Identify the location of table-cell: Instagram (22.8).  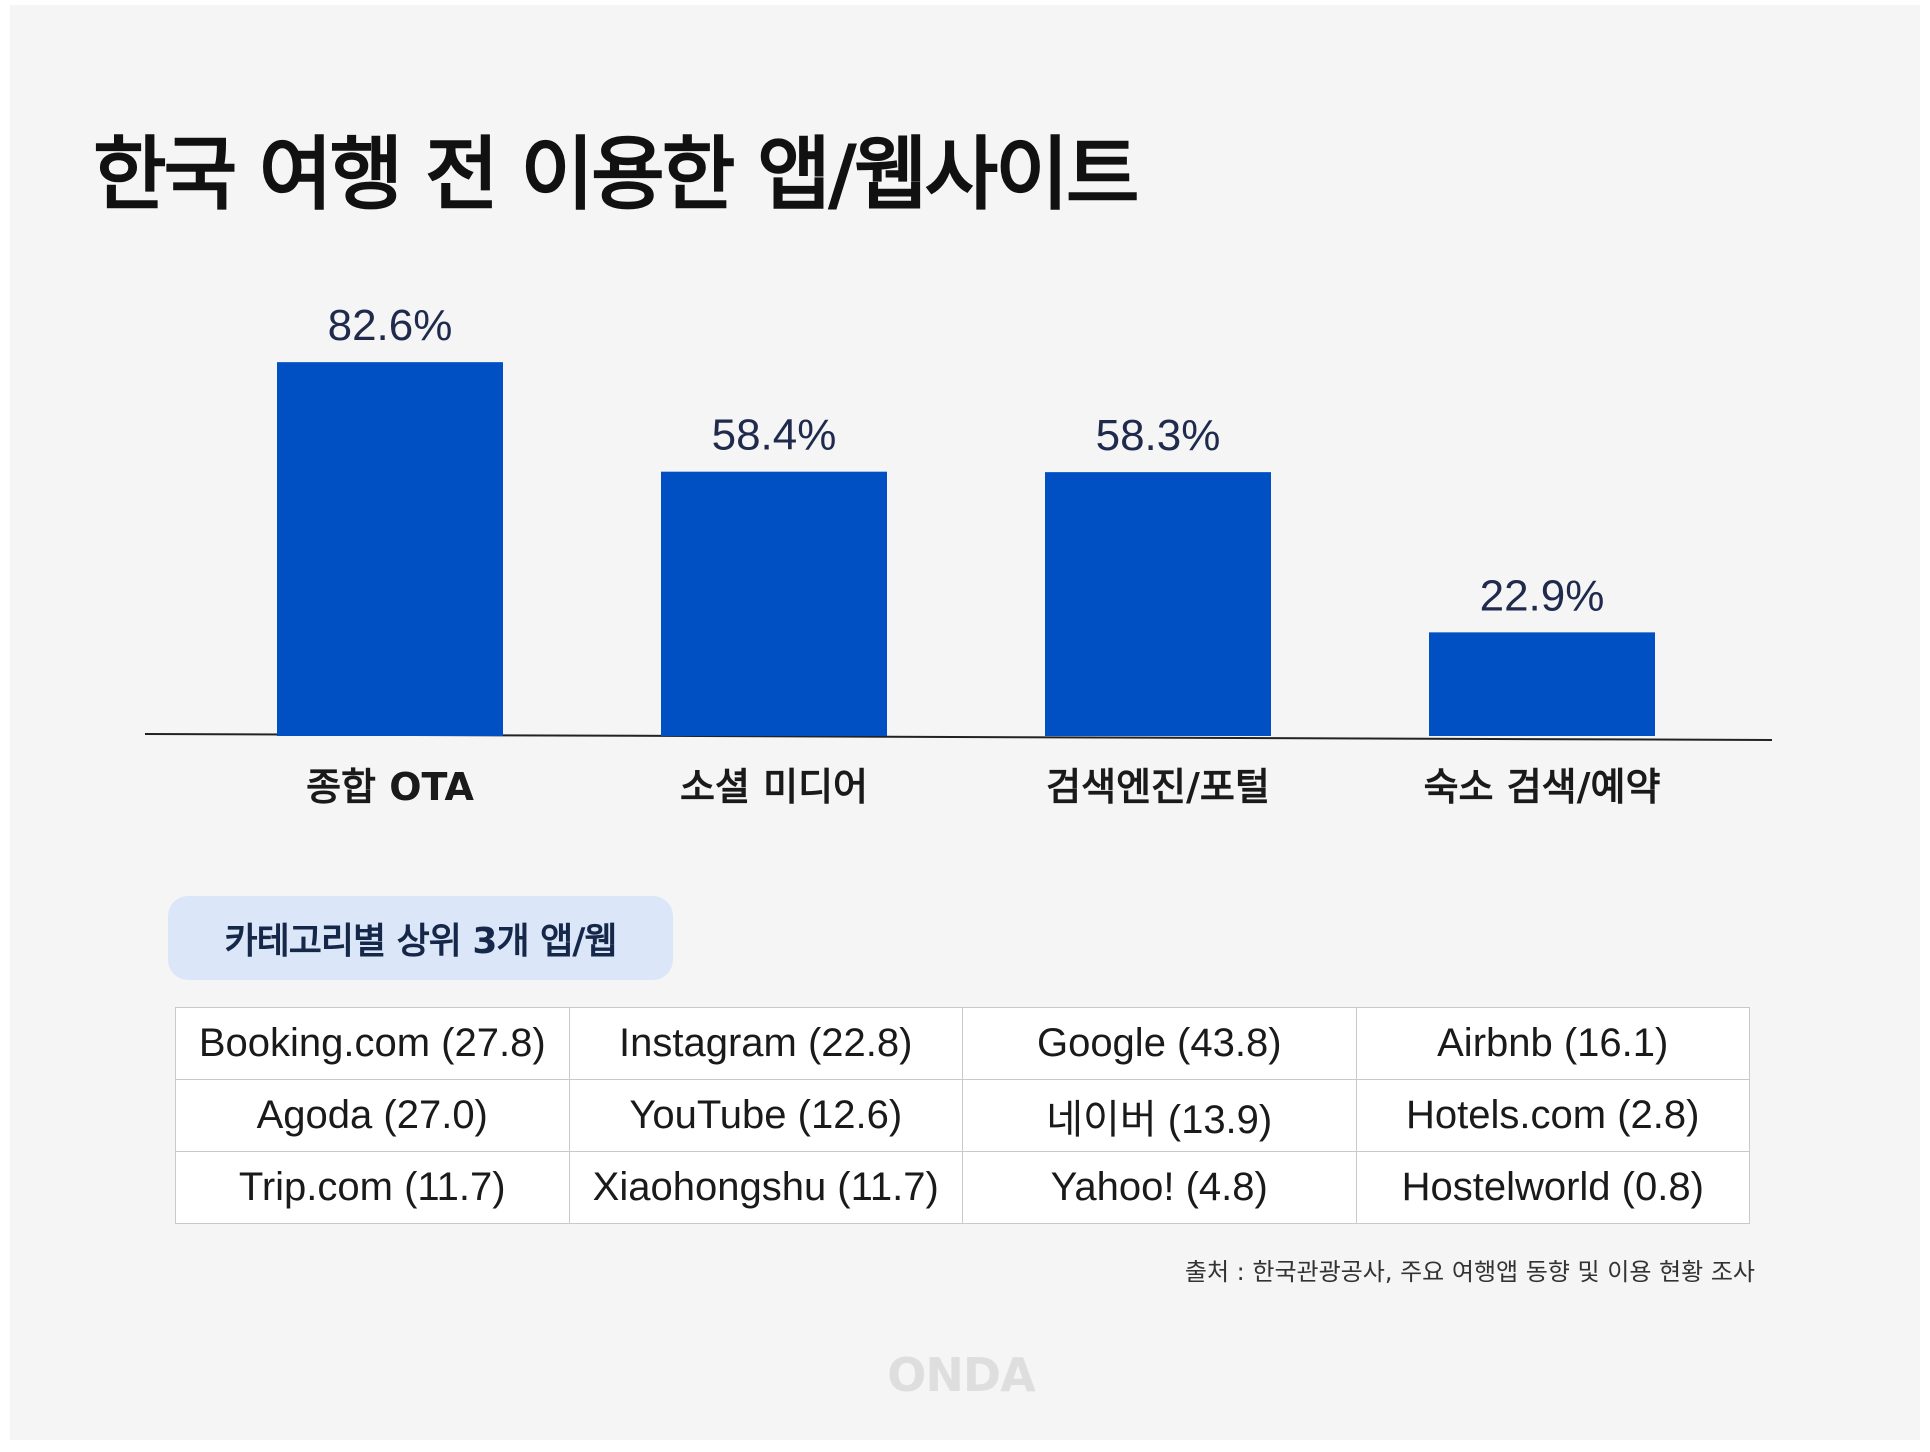
(765, 1043).